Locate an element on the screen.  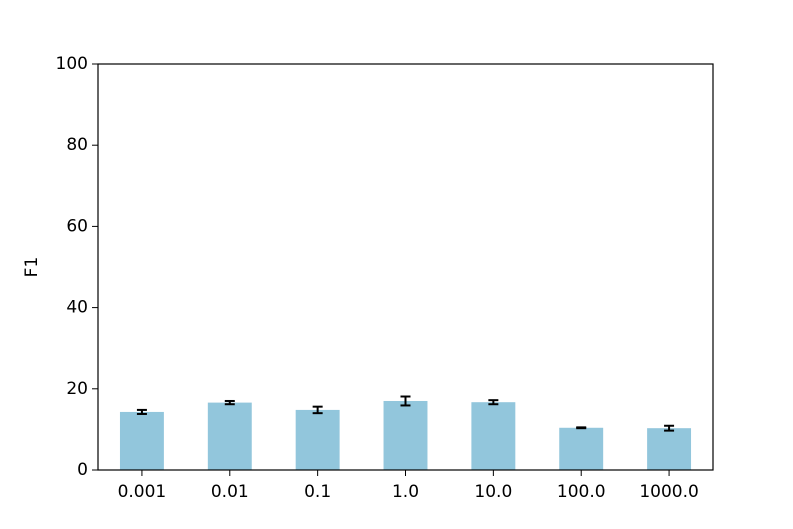
x-tick-label: 100.0 is located at coordinates (581, 492).